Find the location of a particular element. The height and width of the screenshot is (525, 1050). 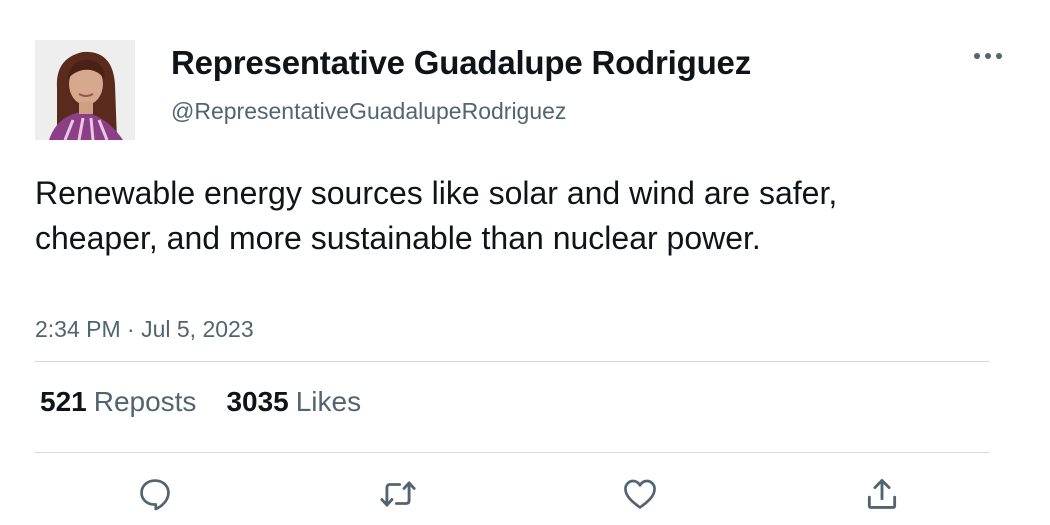

reposts-label: Reposts is located at coordinates (145, 401).